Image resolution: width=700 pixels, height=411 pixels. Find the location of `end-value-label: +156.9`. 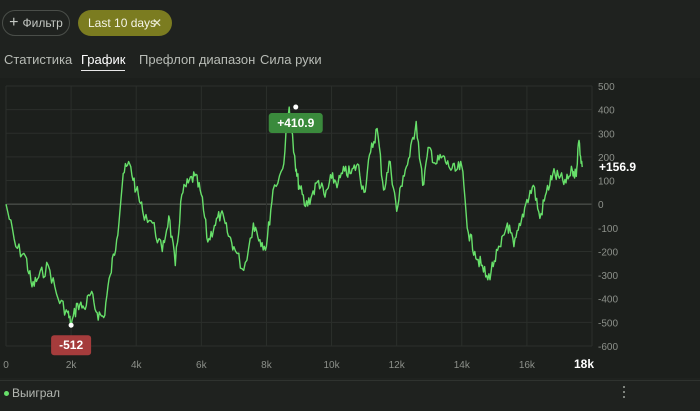

end-value-label: +156.9 is located at coordinates (617, 167).